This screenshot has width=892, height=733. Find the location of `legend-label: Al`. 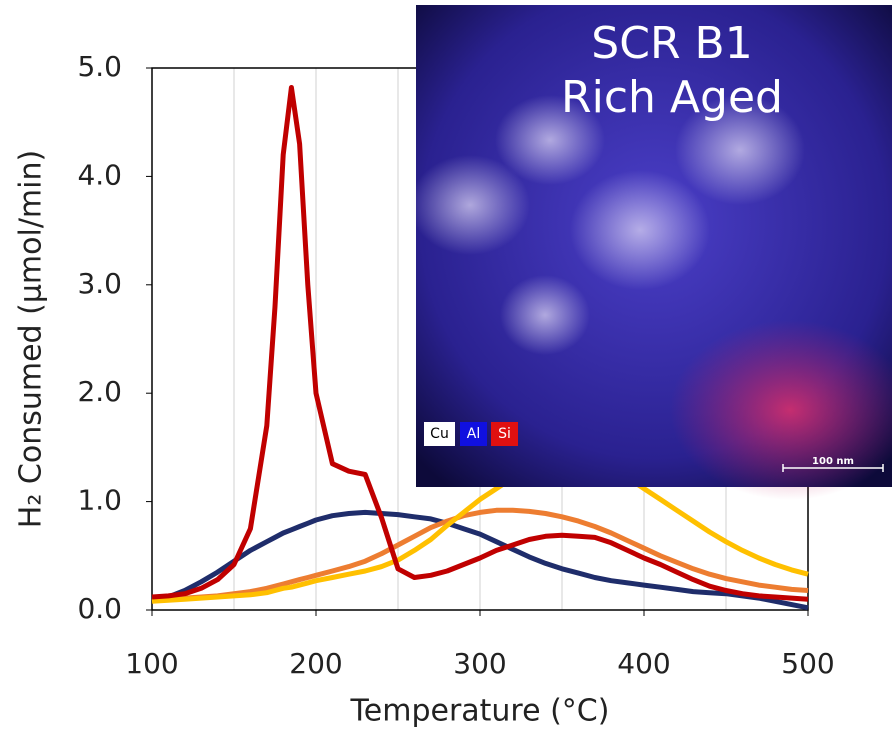

legend-label: Al is located at coordinates (473, 434).